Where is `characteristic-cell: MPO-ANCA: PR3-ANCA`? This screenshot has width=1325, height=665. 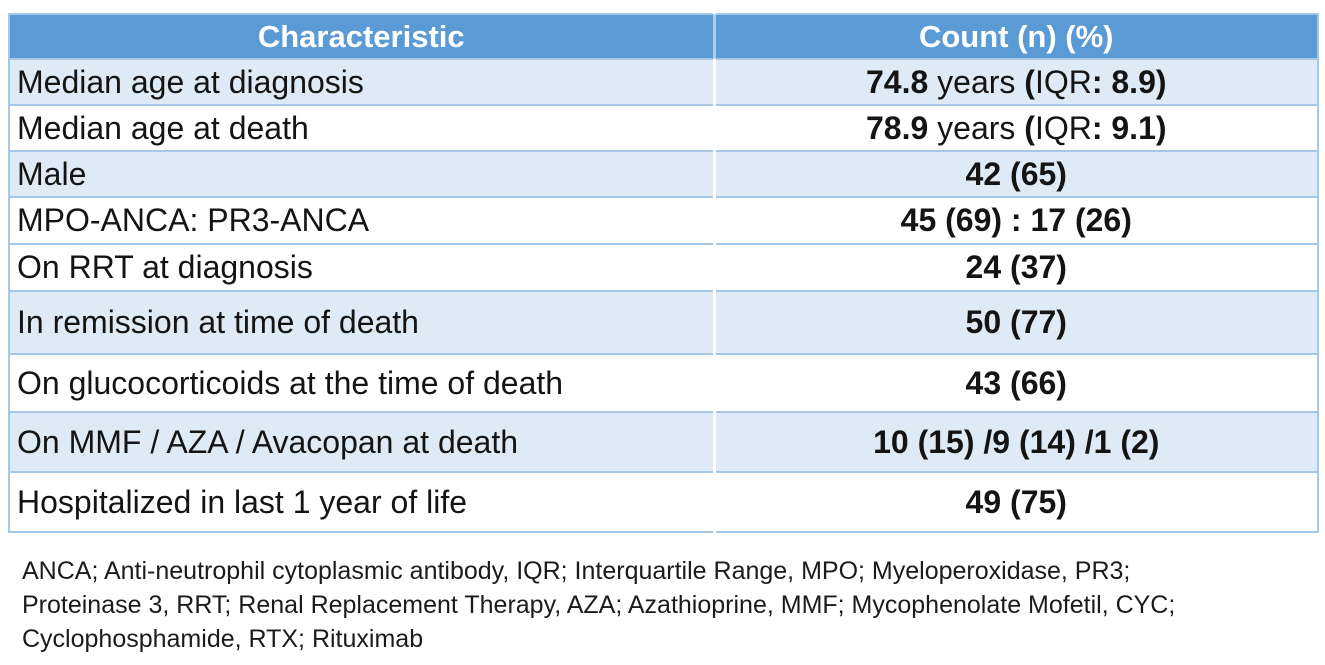
characteristic-cell: MPO-ANCA: PR3-ANCA is located at coordinates (361, 221).